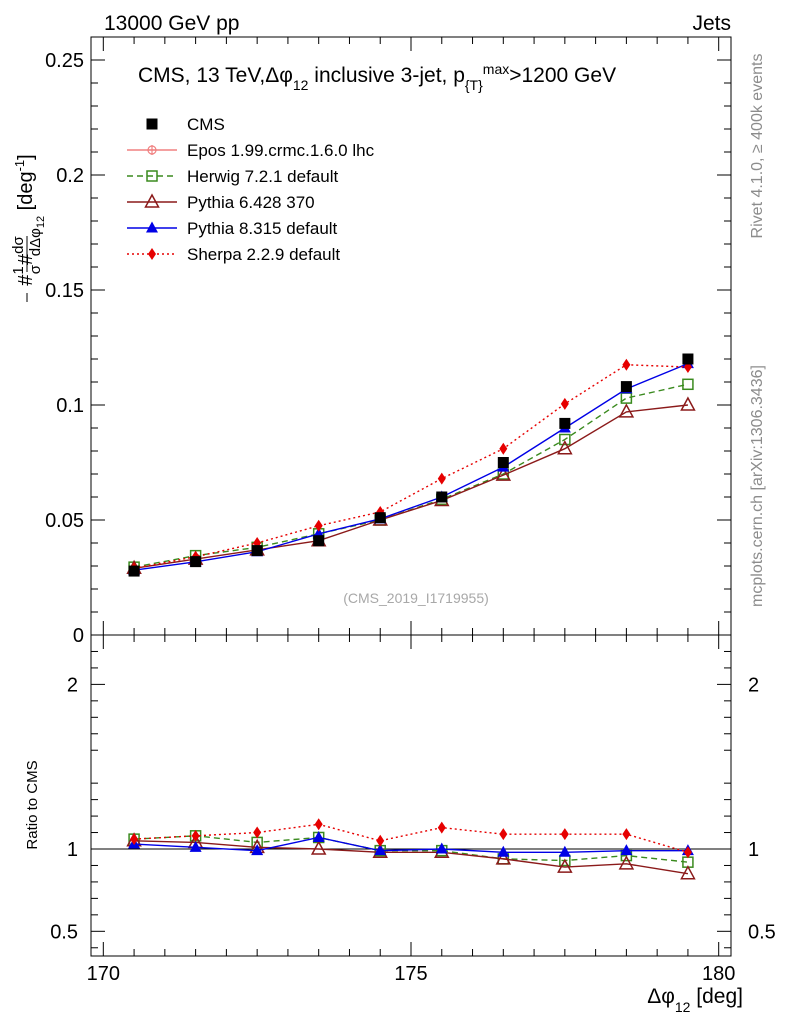 The width and height of the screenshot is (786, 1024). Describe the element at coordinates (262, 176) in the screenshot. I see `legend-label-herwig-7-2-1-default: Herwig 7.2.1 default` at that location.